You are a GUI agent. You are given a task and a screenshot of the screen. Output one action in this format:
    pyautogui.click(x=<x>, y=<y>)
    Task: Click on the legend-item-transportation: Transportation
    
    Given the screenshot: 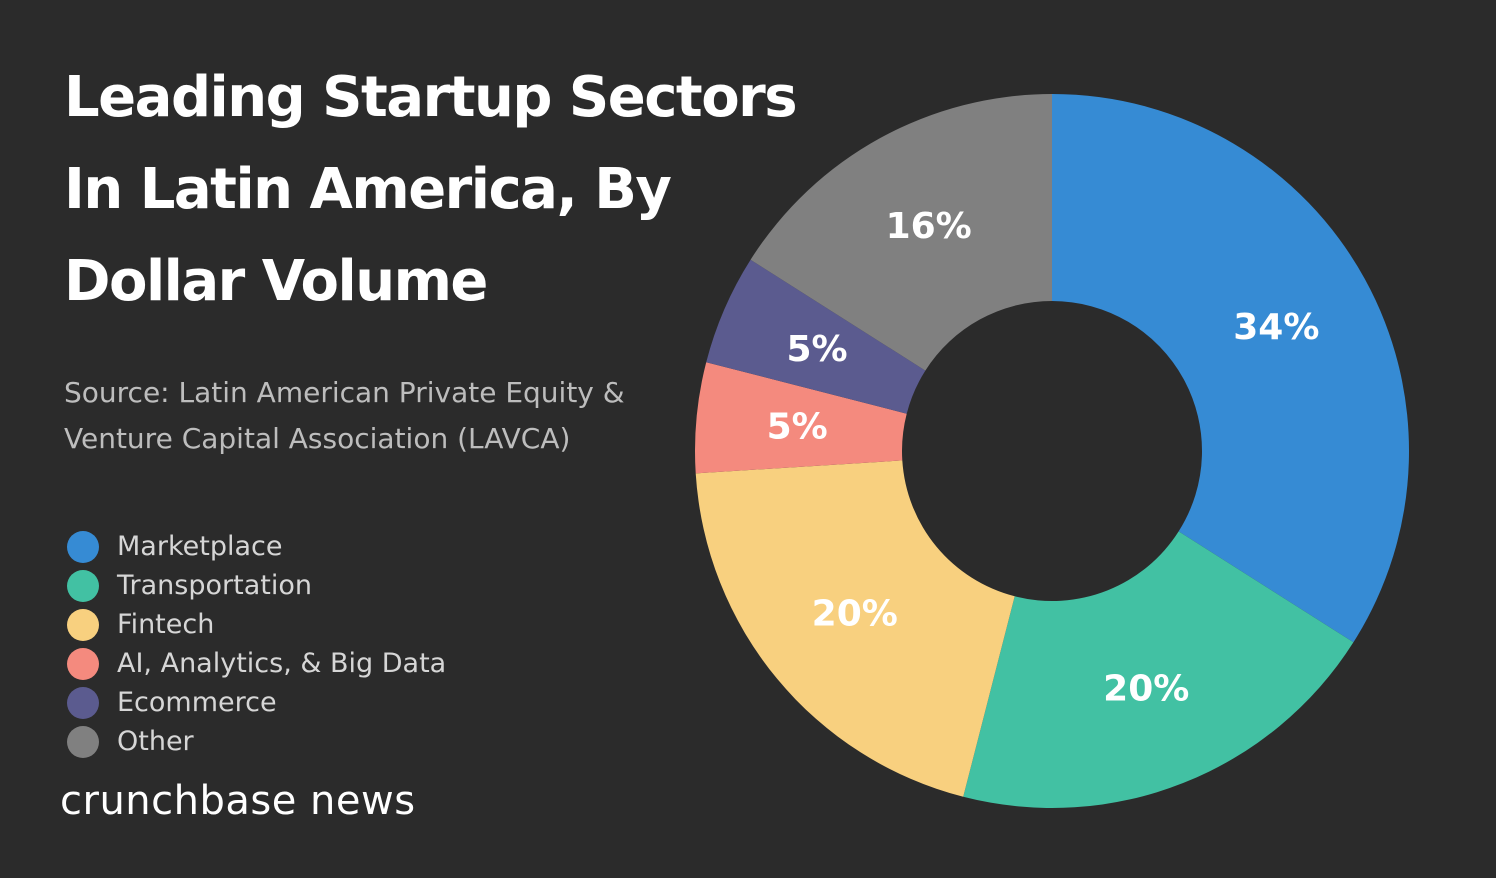 What is the action you would take?
    pyautogui.click(x=256, y=585)
    